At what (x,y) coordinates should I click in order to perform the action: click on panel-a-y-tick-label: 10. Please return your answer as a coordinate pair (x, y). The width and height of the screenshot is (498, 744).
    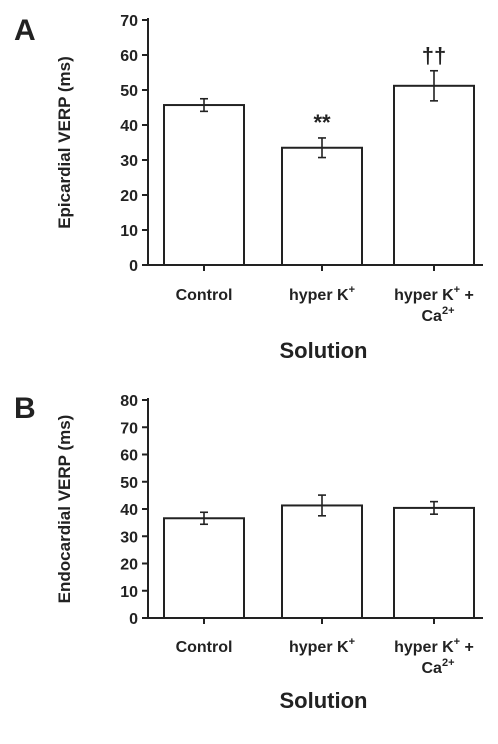
    Looking at the image, I should click on (129, 231).